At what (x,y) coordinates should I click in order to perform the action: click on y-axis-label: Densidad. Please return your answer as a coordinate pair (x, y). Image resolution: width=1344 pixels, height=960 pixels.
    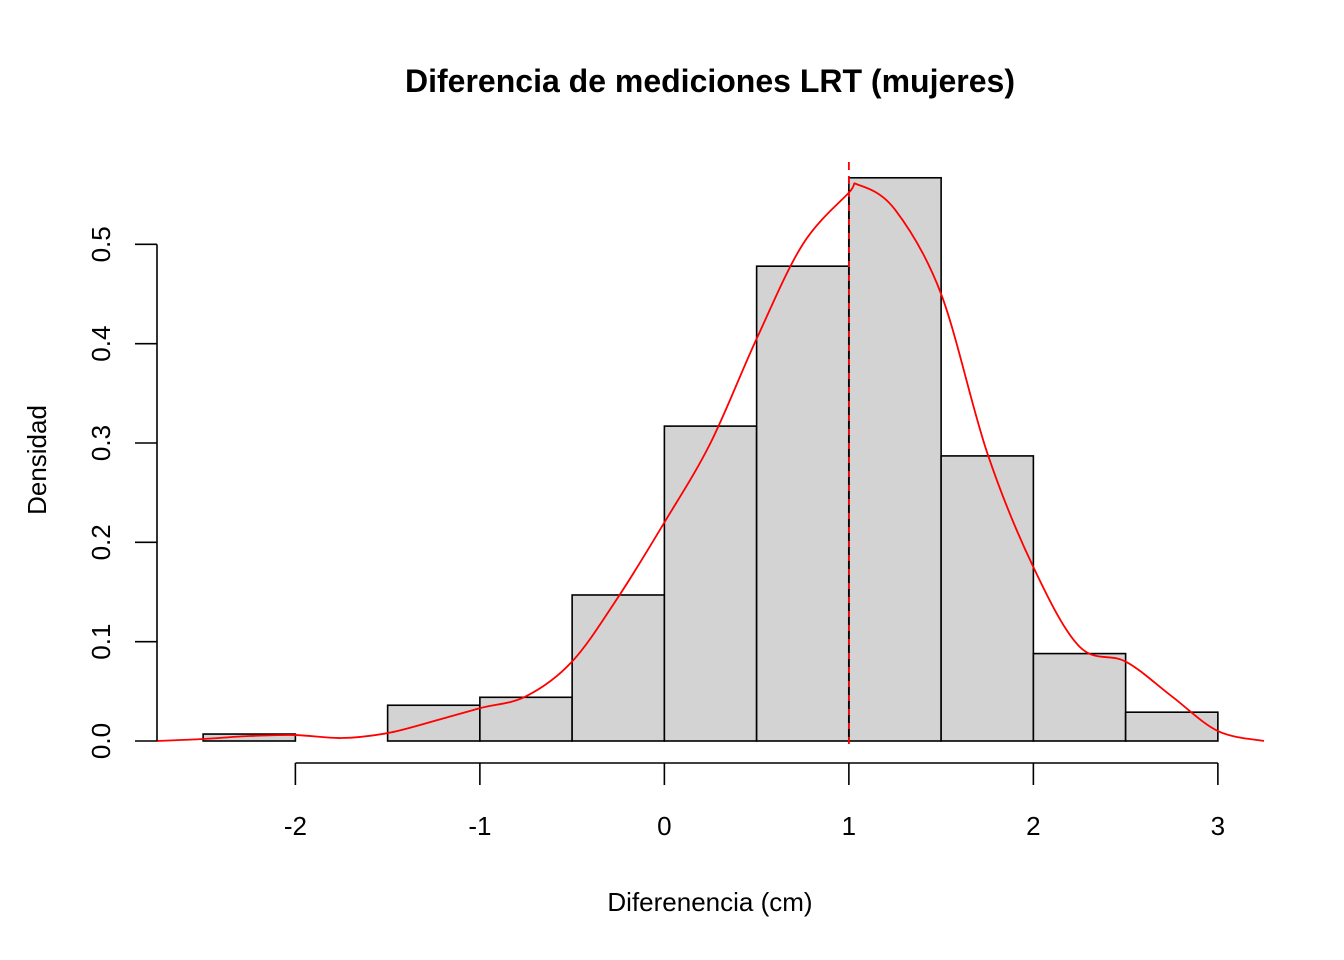
    Looking at the image, I should click on (37, 460).